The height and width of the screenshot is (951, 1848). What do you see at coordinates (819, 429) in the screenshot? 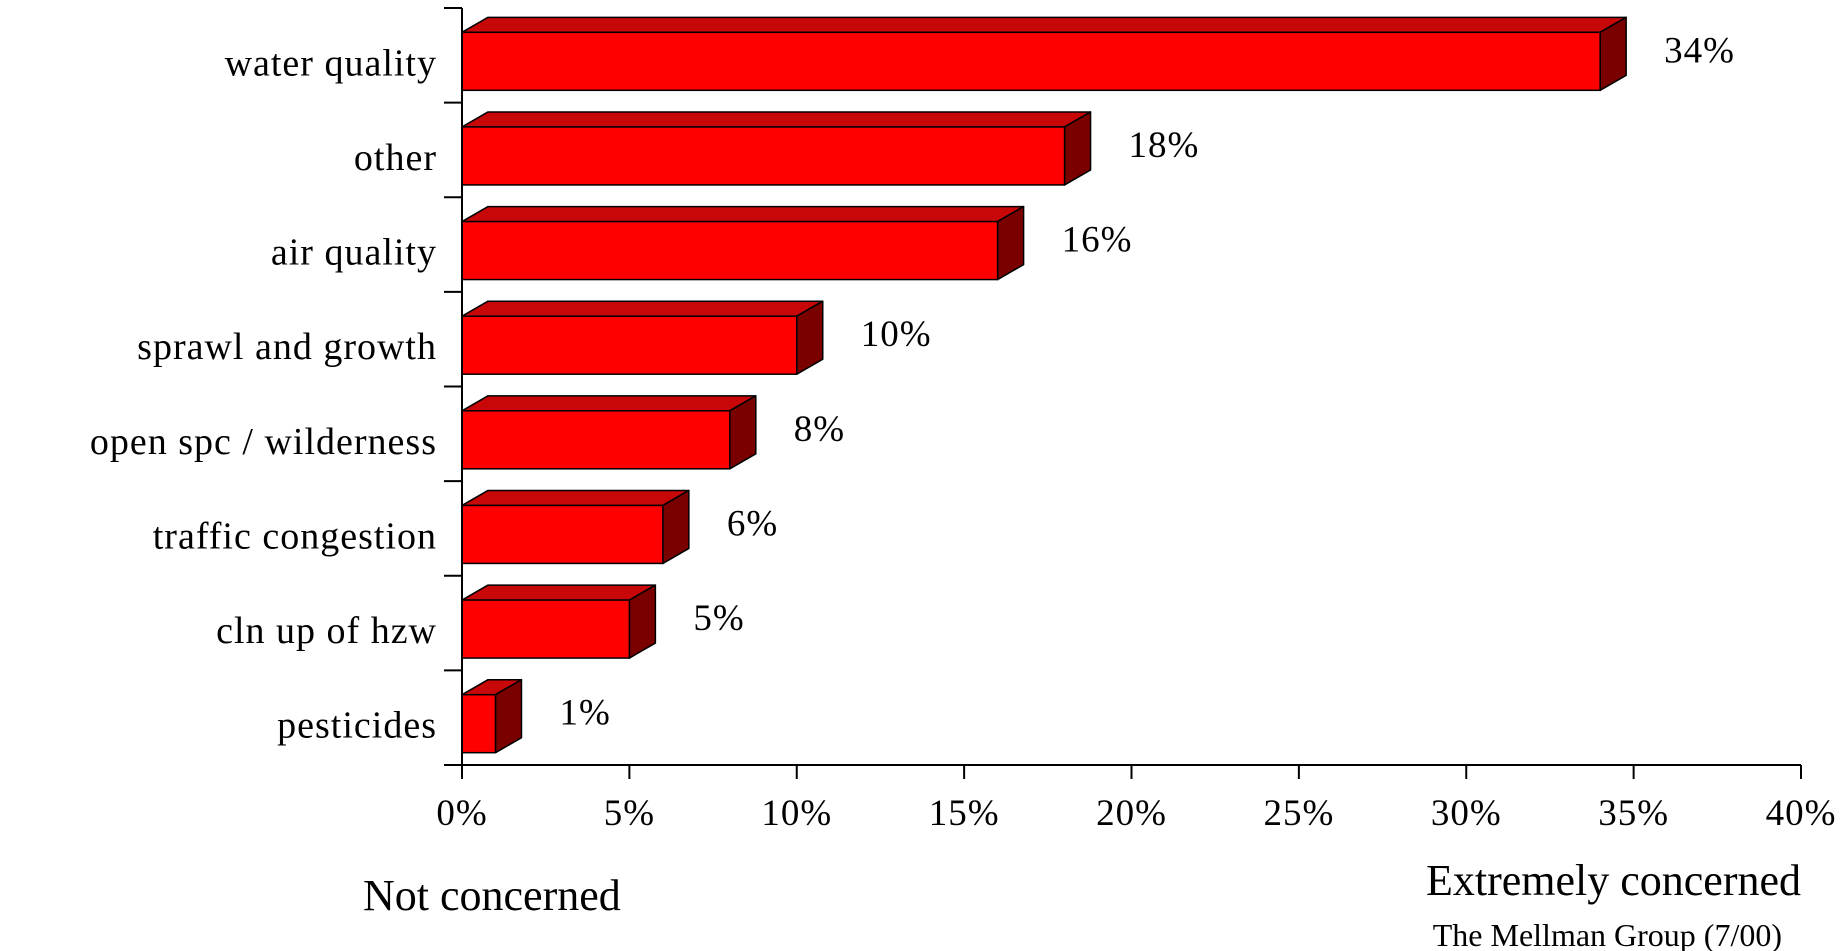
I see `value-label: 8%` at bounding box center [819, 429].